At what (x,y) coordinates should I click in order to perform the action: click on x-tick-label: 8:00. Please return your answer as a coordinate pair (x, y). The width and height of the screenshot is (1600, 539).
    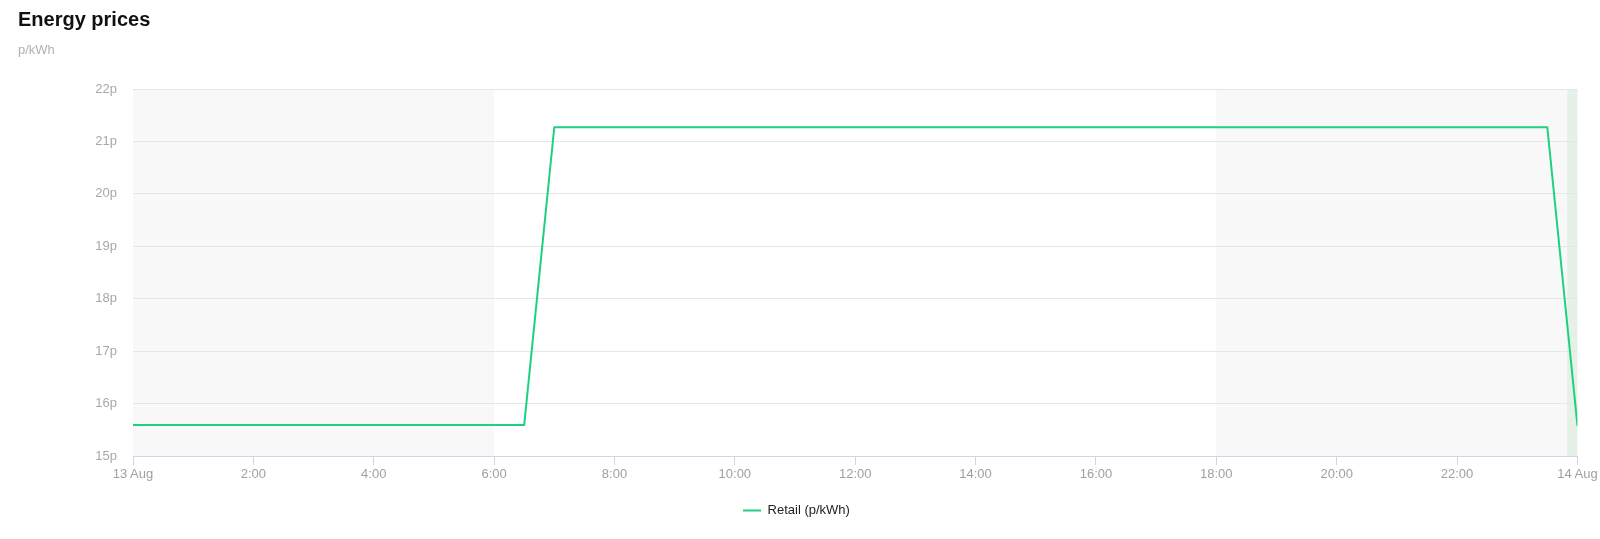
    Looking at the image, I should click on (614, 474).